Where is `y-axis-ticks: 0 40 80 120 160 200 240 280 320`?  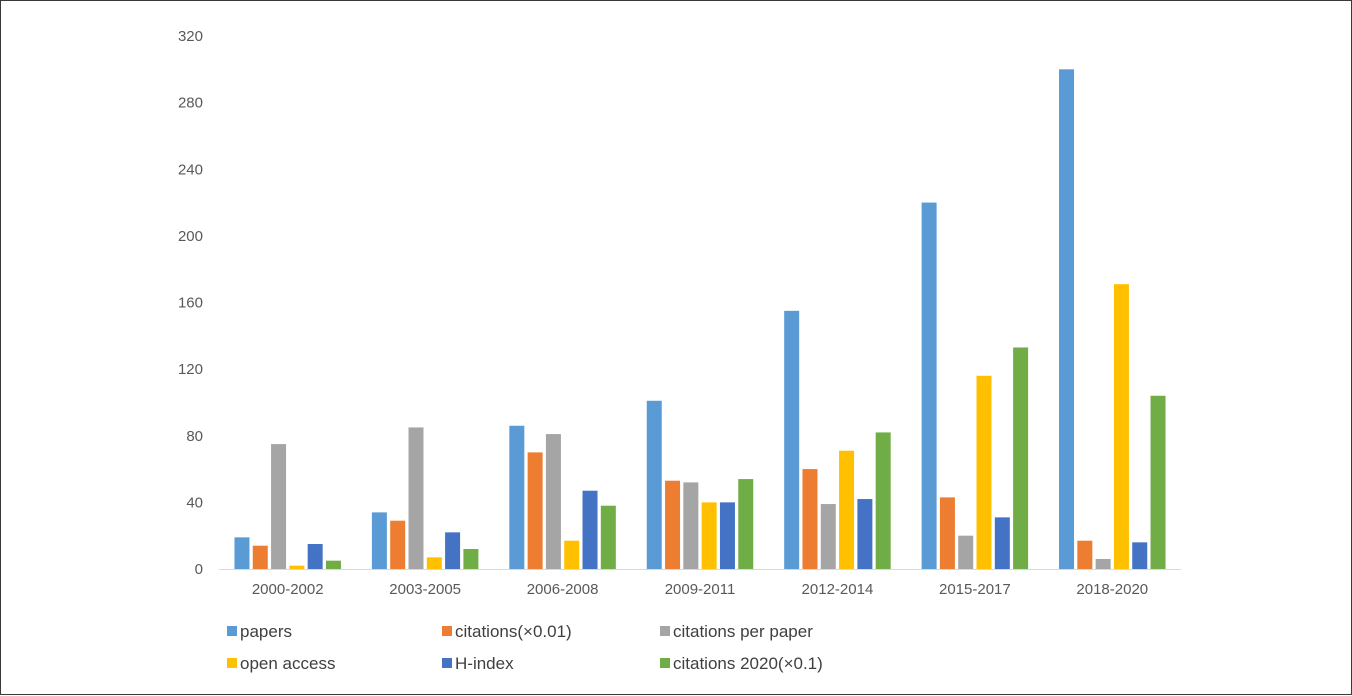 y-axis-ticks: 0 40 80 120 160 200 240 280 320 is located at coordinates (190, 303).